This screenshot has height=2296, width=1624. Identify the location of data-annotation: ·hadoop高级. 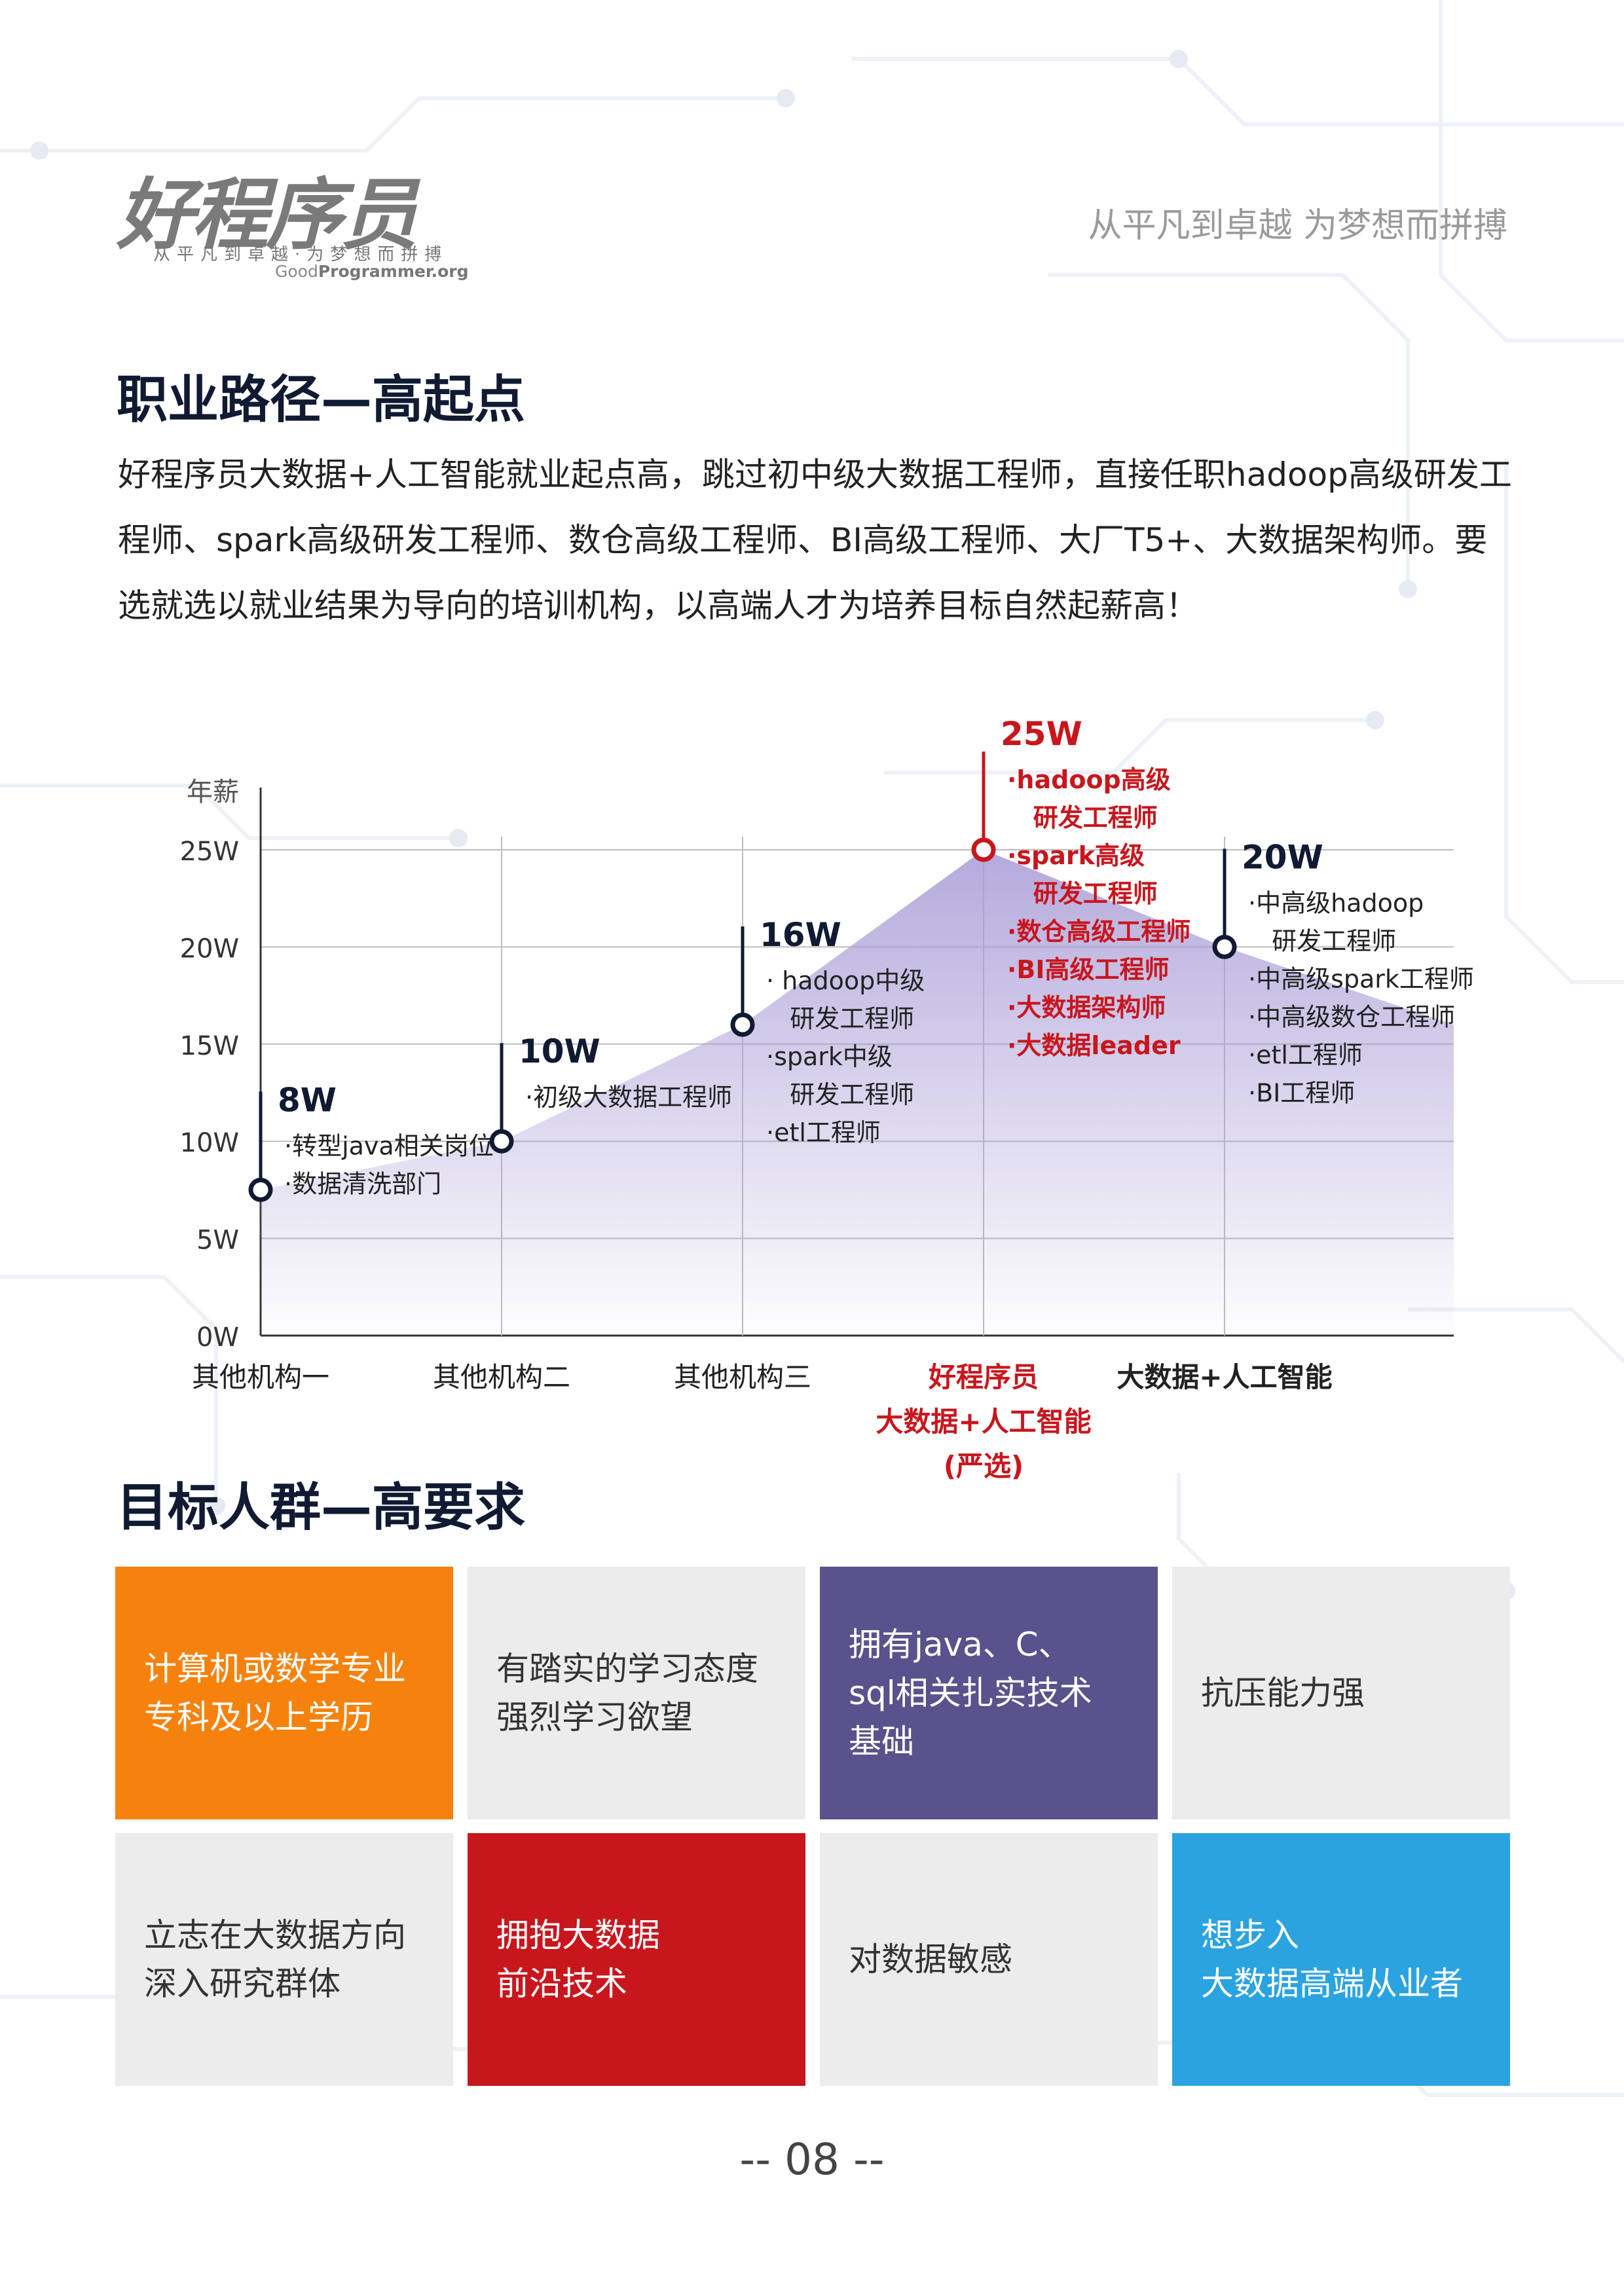
(1089, 779).